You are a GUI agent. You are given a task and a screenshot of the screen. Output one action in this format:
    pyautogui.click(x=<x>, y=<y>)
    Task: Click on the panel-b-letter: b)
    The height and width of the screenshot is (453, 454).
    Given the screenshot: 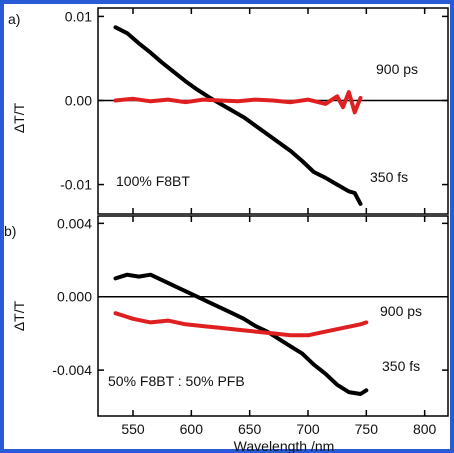 What is the action you would take?
    pyautogui.click(x=10, y=231)
    